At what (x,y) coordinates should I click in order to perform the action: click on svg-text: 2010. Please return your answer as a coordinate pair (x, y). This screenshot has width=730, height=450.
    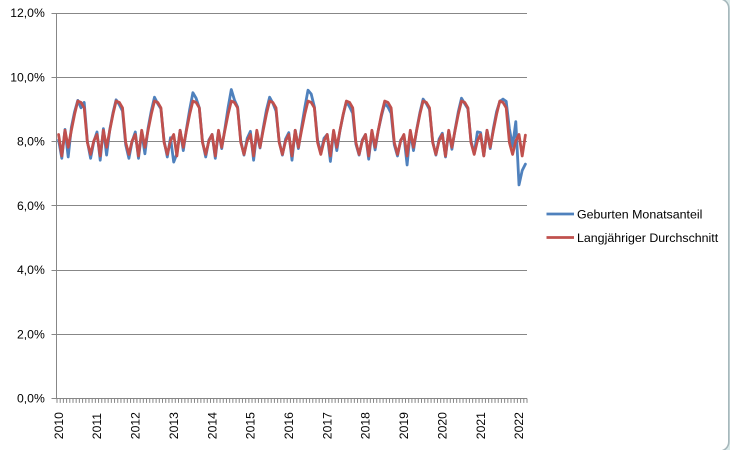
    Looking at the image, I should click on (59, 425).